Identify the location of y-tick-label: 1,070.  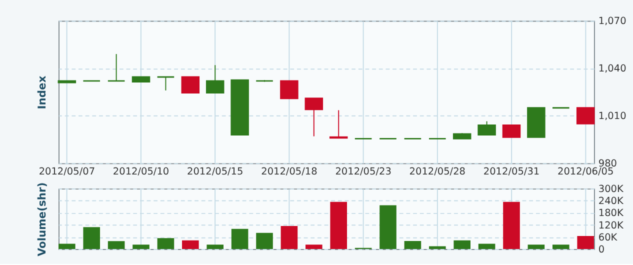
(612, 22).